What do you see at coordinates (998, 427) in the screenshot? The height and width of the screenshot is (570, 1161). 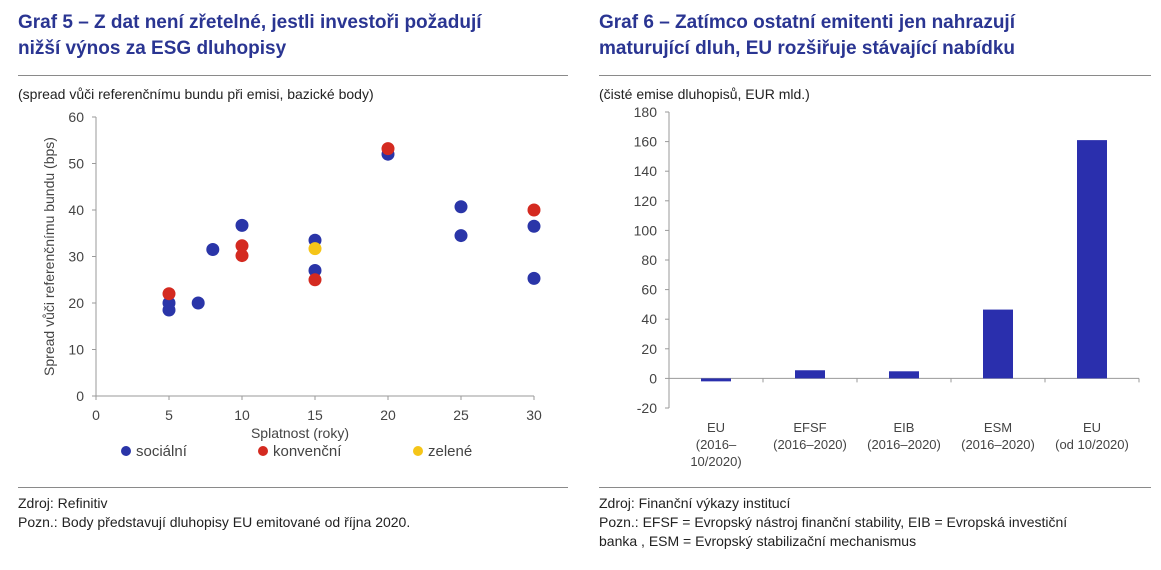 I see `category-label: ESM` at bounding box center [998, 427].